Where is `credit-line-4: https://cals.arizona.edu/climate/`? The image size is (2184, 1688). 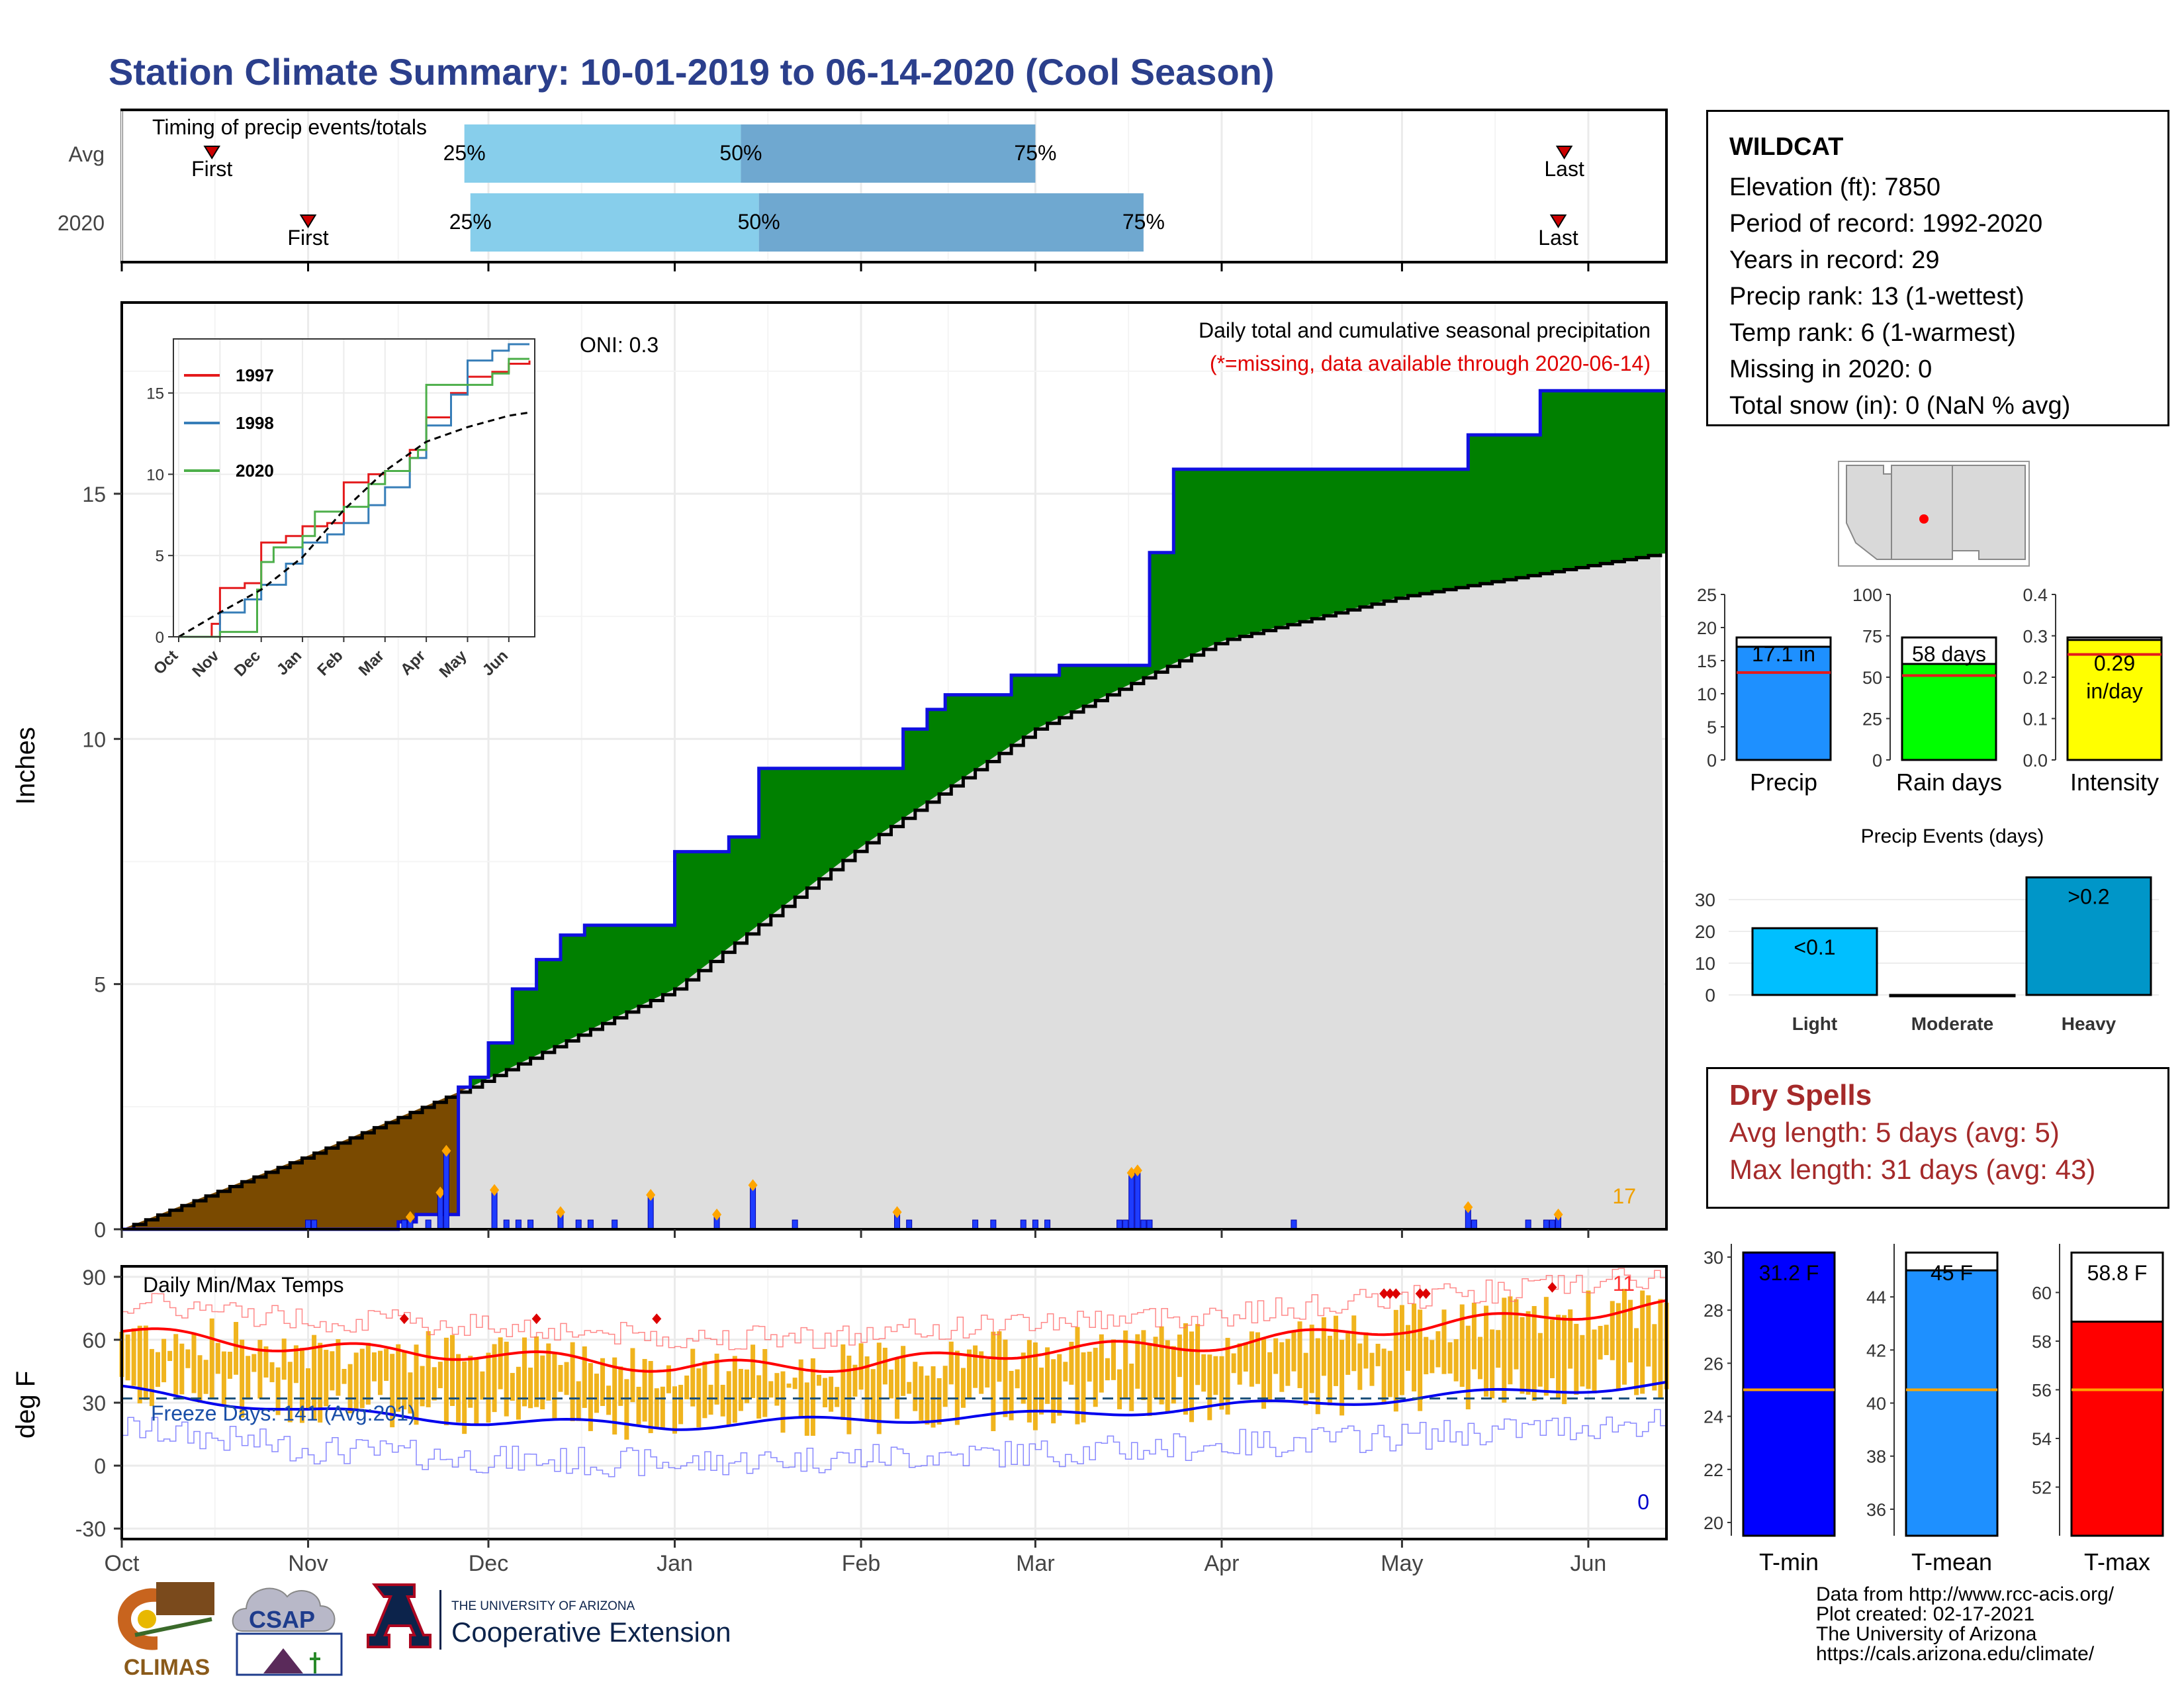
credit-line-4: https://cals.arizona.edu/climate/ is located at coordinates (1955, 1654).